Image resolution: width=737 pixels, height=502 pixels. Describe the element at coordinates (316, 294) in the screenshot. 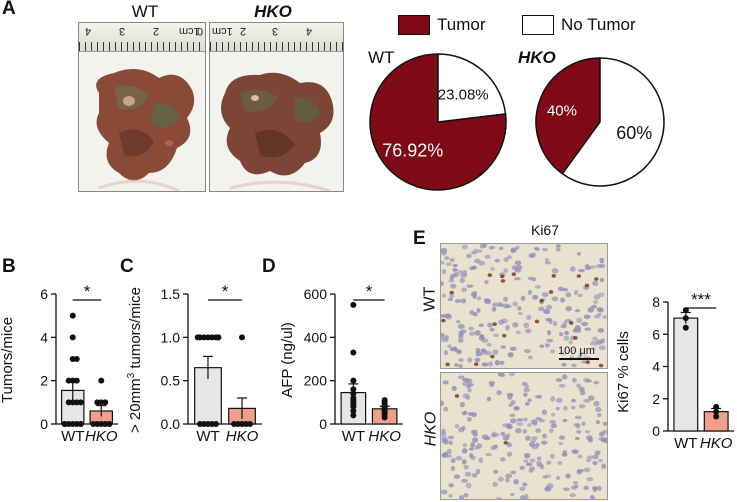

I see `y-tick-label: 600` at that location.